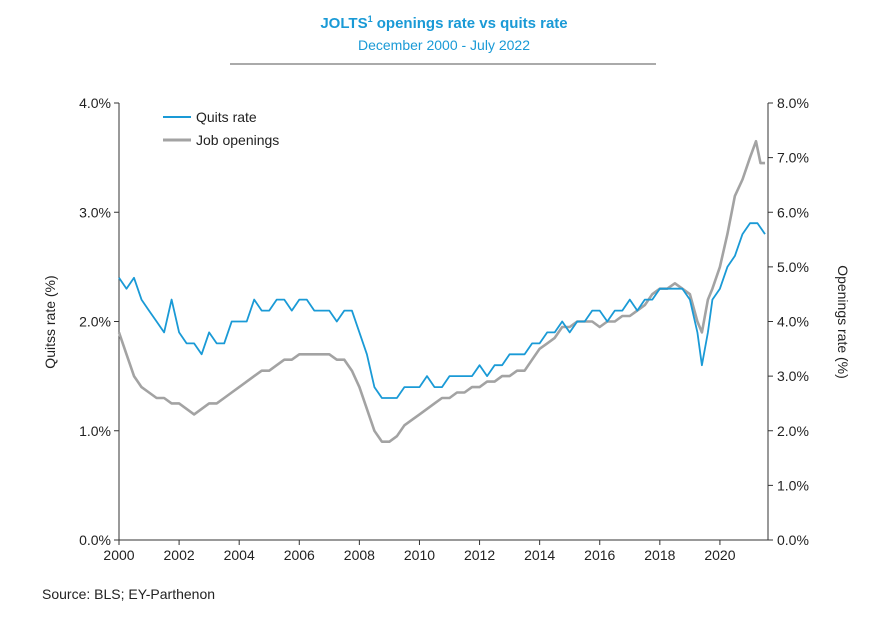 The width and height of the screenshot is (888, 626). Describe the element at coordinates (237, 140) in the screenshot. I see `legend-label-openings: Job openings` at that location.